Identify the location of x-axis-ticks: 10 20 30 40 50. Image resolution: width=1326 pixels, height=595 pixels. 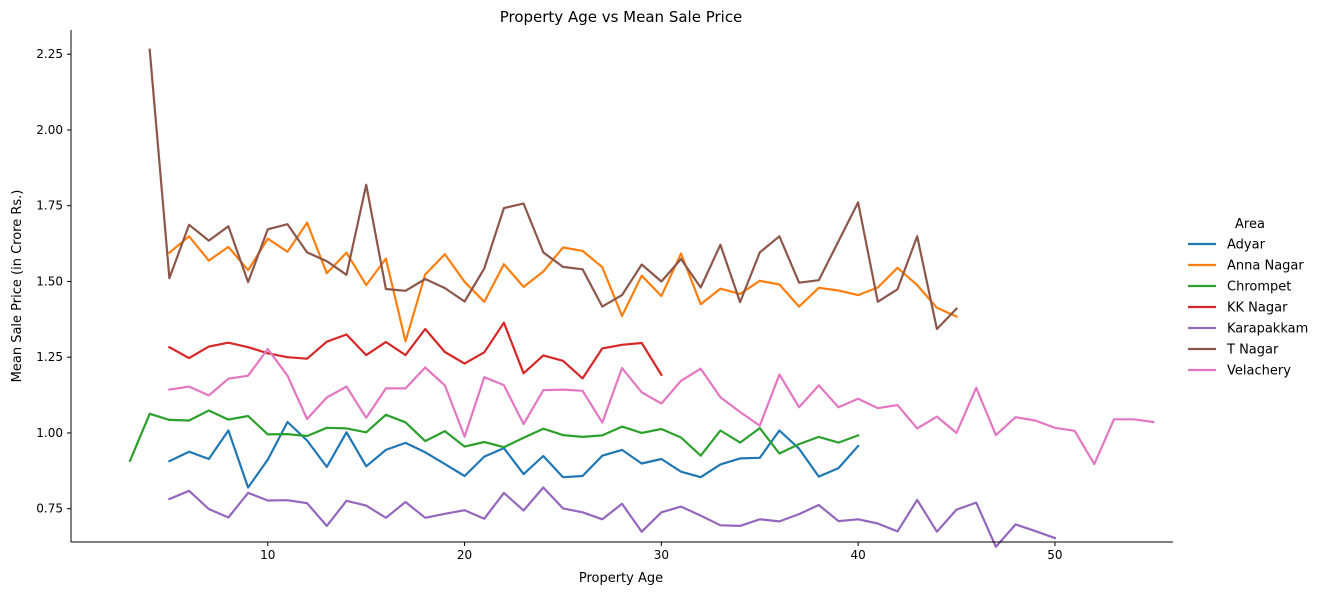
(661, 552).